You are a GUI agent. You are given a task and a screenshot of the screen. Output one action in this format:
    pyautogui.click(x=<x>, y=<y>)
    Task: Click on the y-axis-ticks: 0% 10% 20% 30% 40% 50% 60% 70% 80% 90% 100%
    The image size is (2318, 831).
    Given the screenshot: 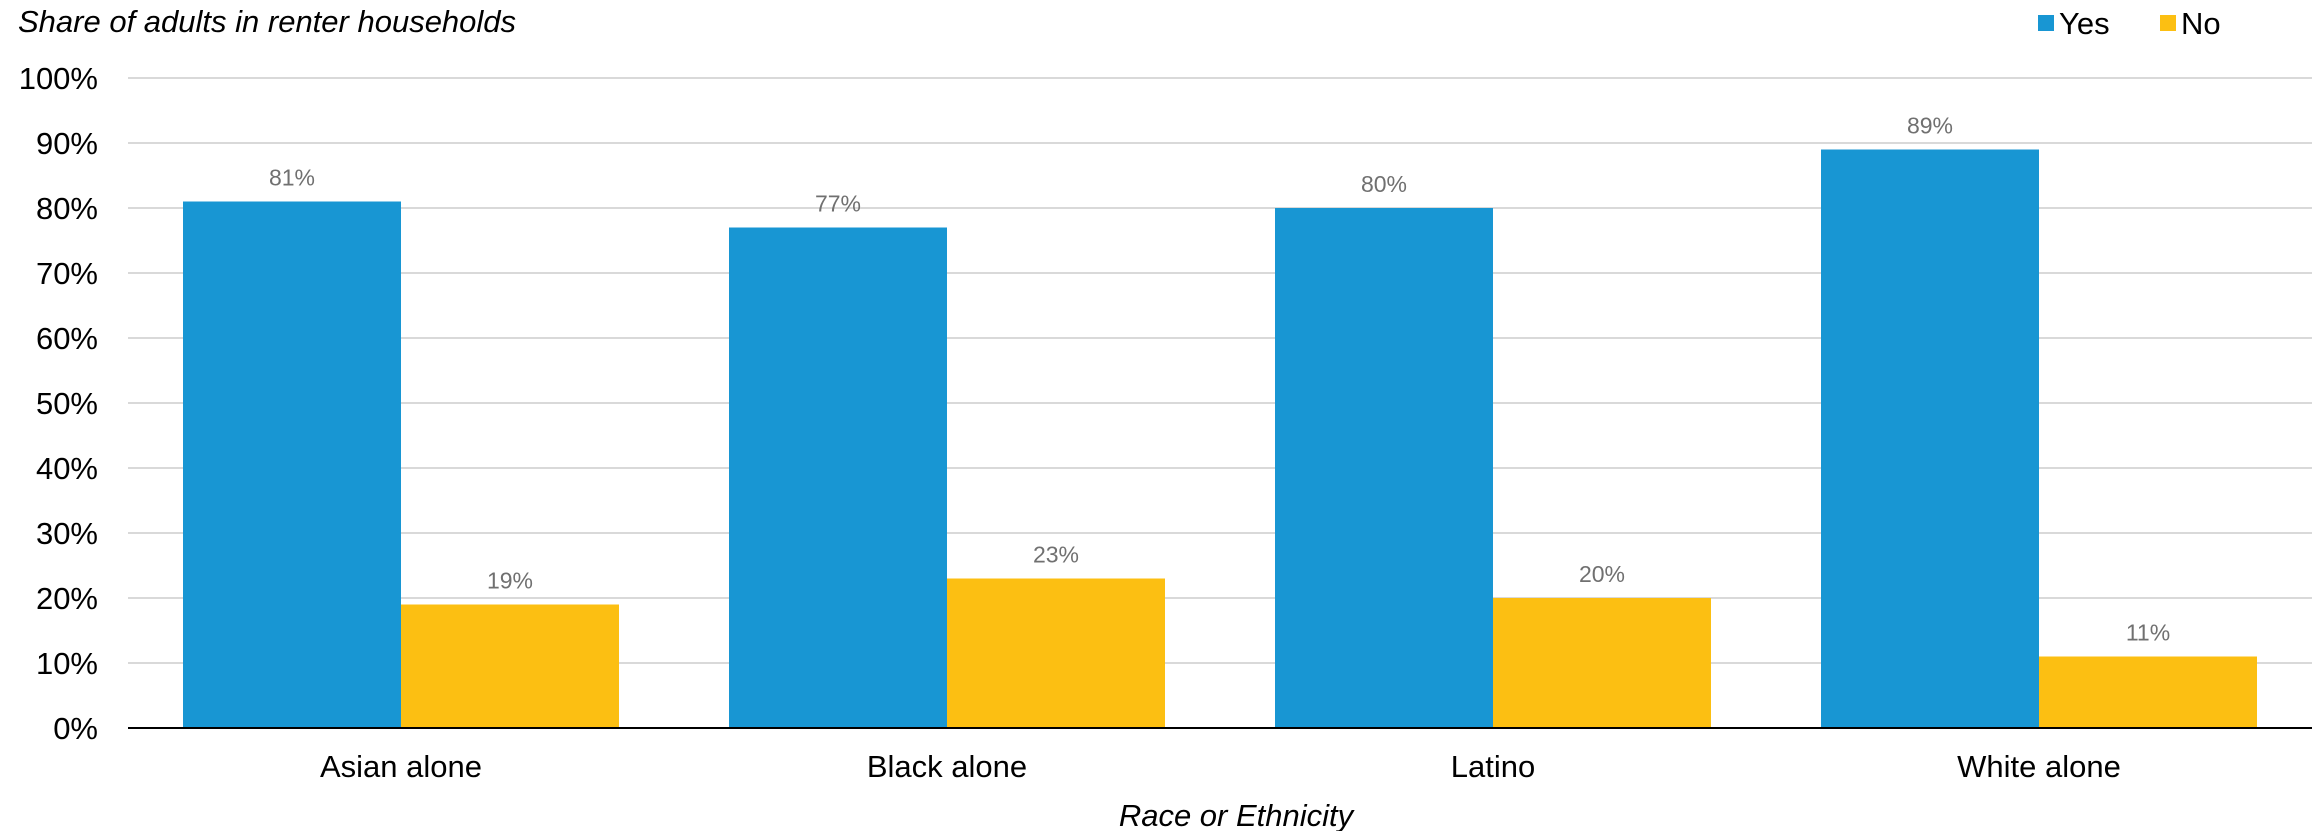 What is the action you would take?
    pyautogui.click(x=58, y=403)
    